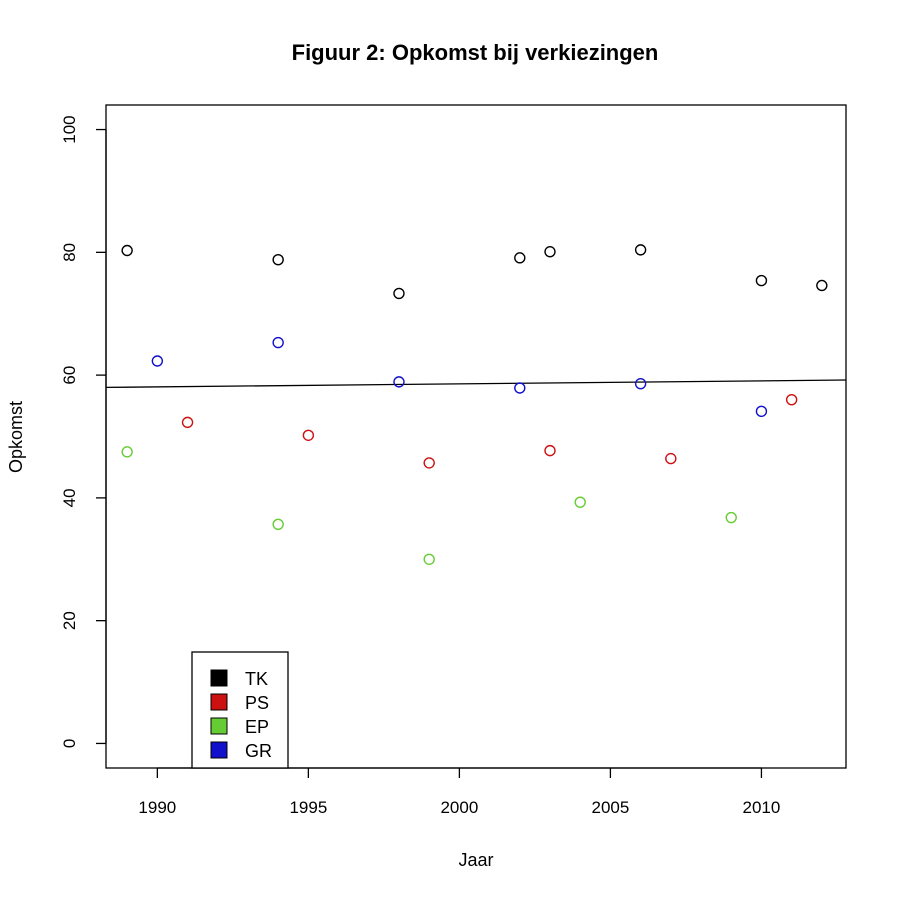 Image resolution: width=900 pixels, height=900 pixels. Describe the element at coordinates (219, 702) in the screenshot. I see `legend-swatch-ps` at that location.